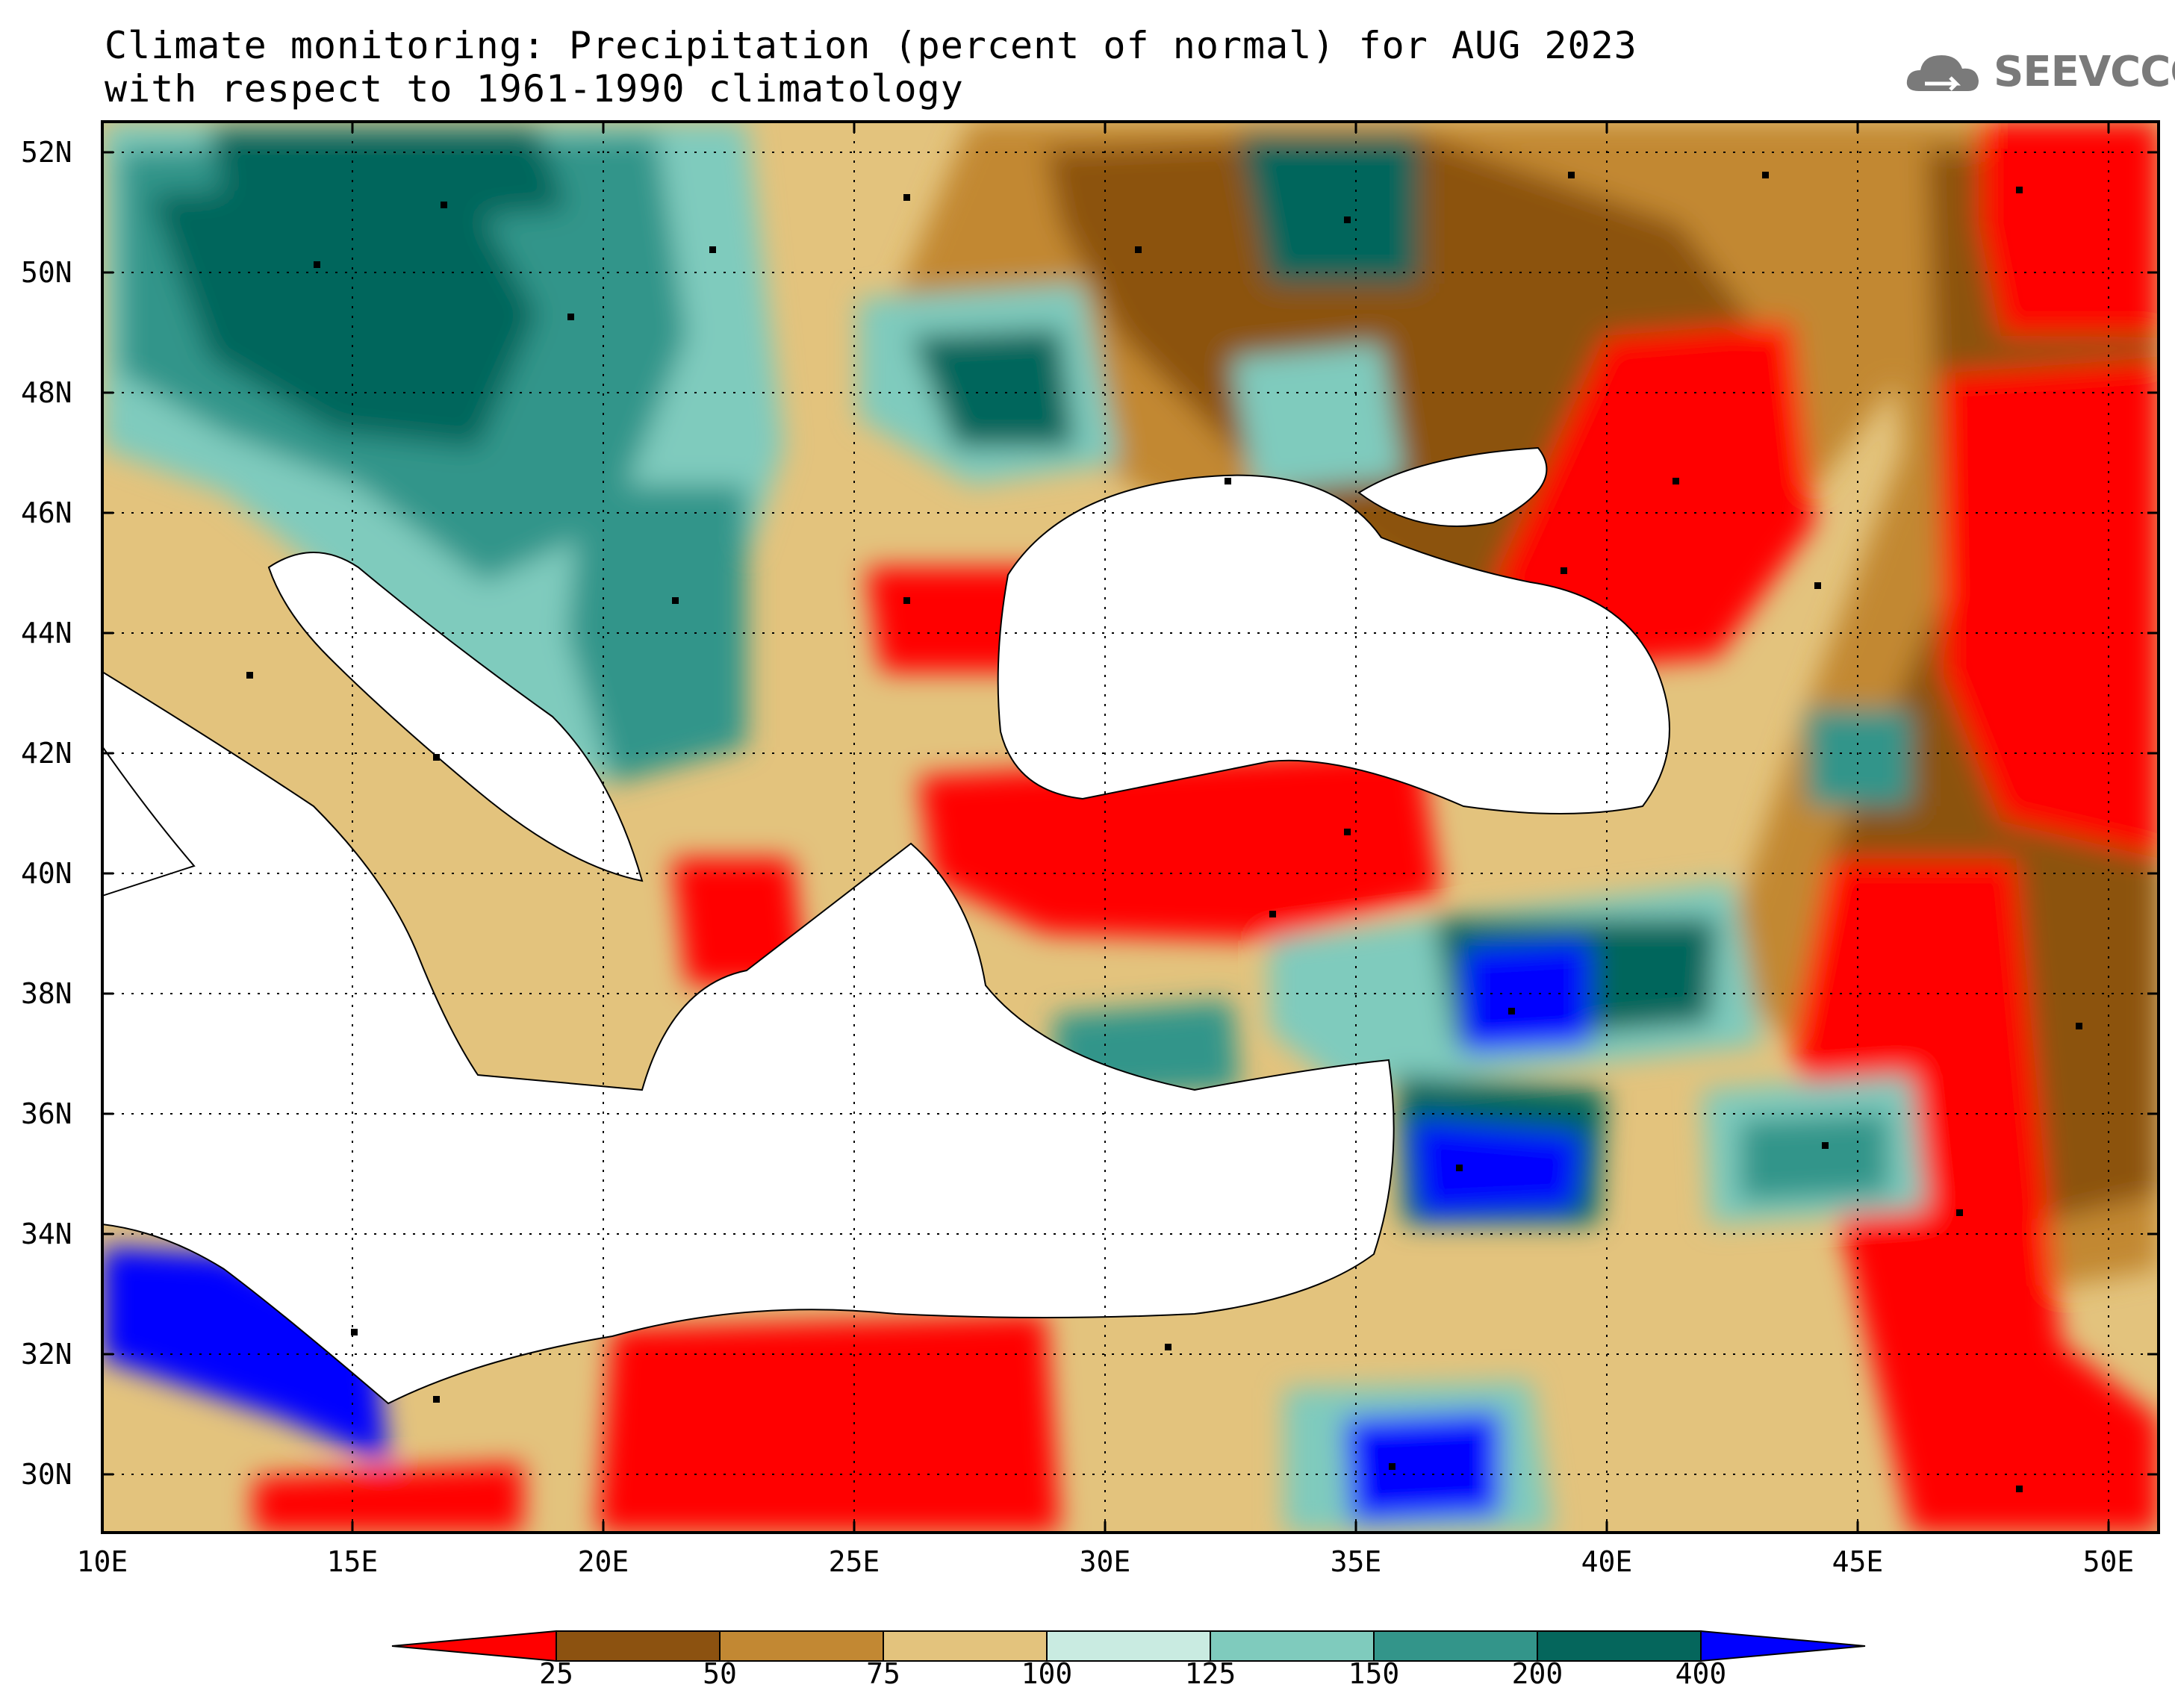  Describe the element at coordinates (46, 873) in the screenshot. I see `lat-tick-label: 40N` at that location.